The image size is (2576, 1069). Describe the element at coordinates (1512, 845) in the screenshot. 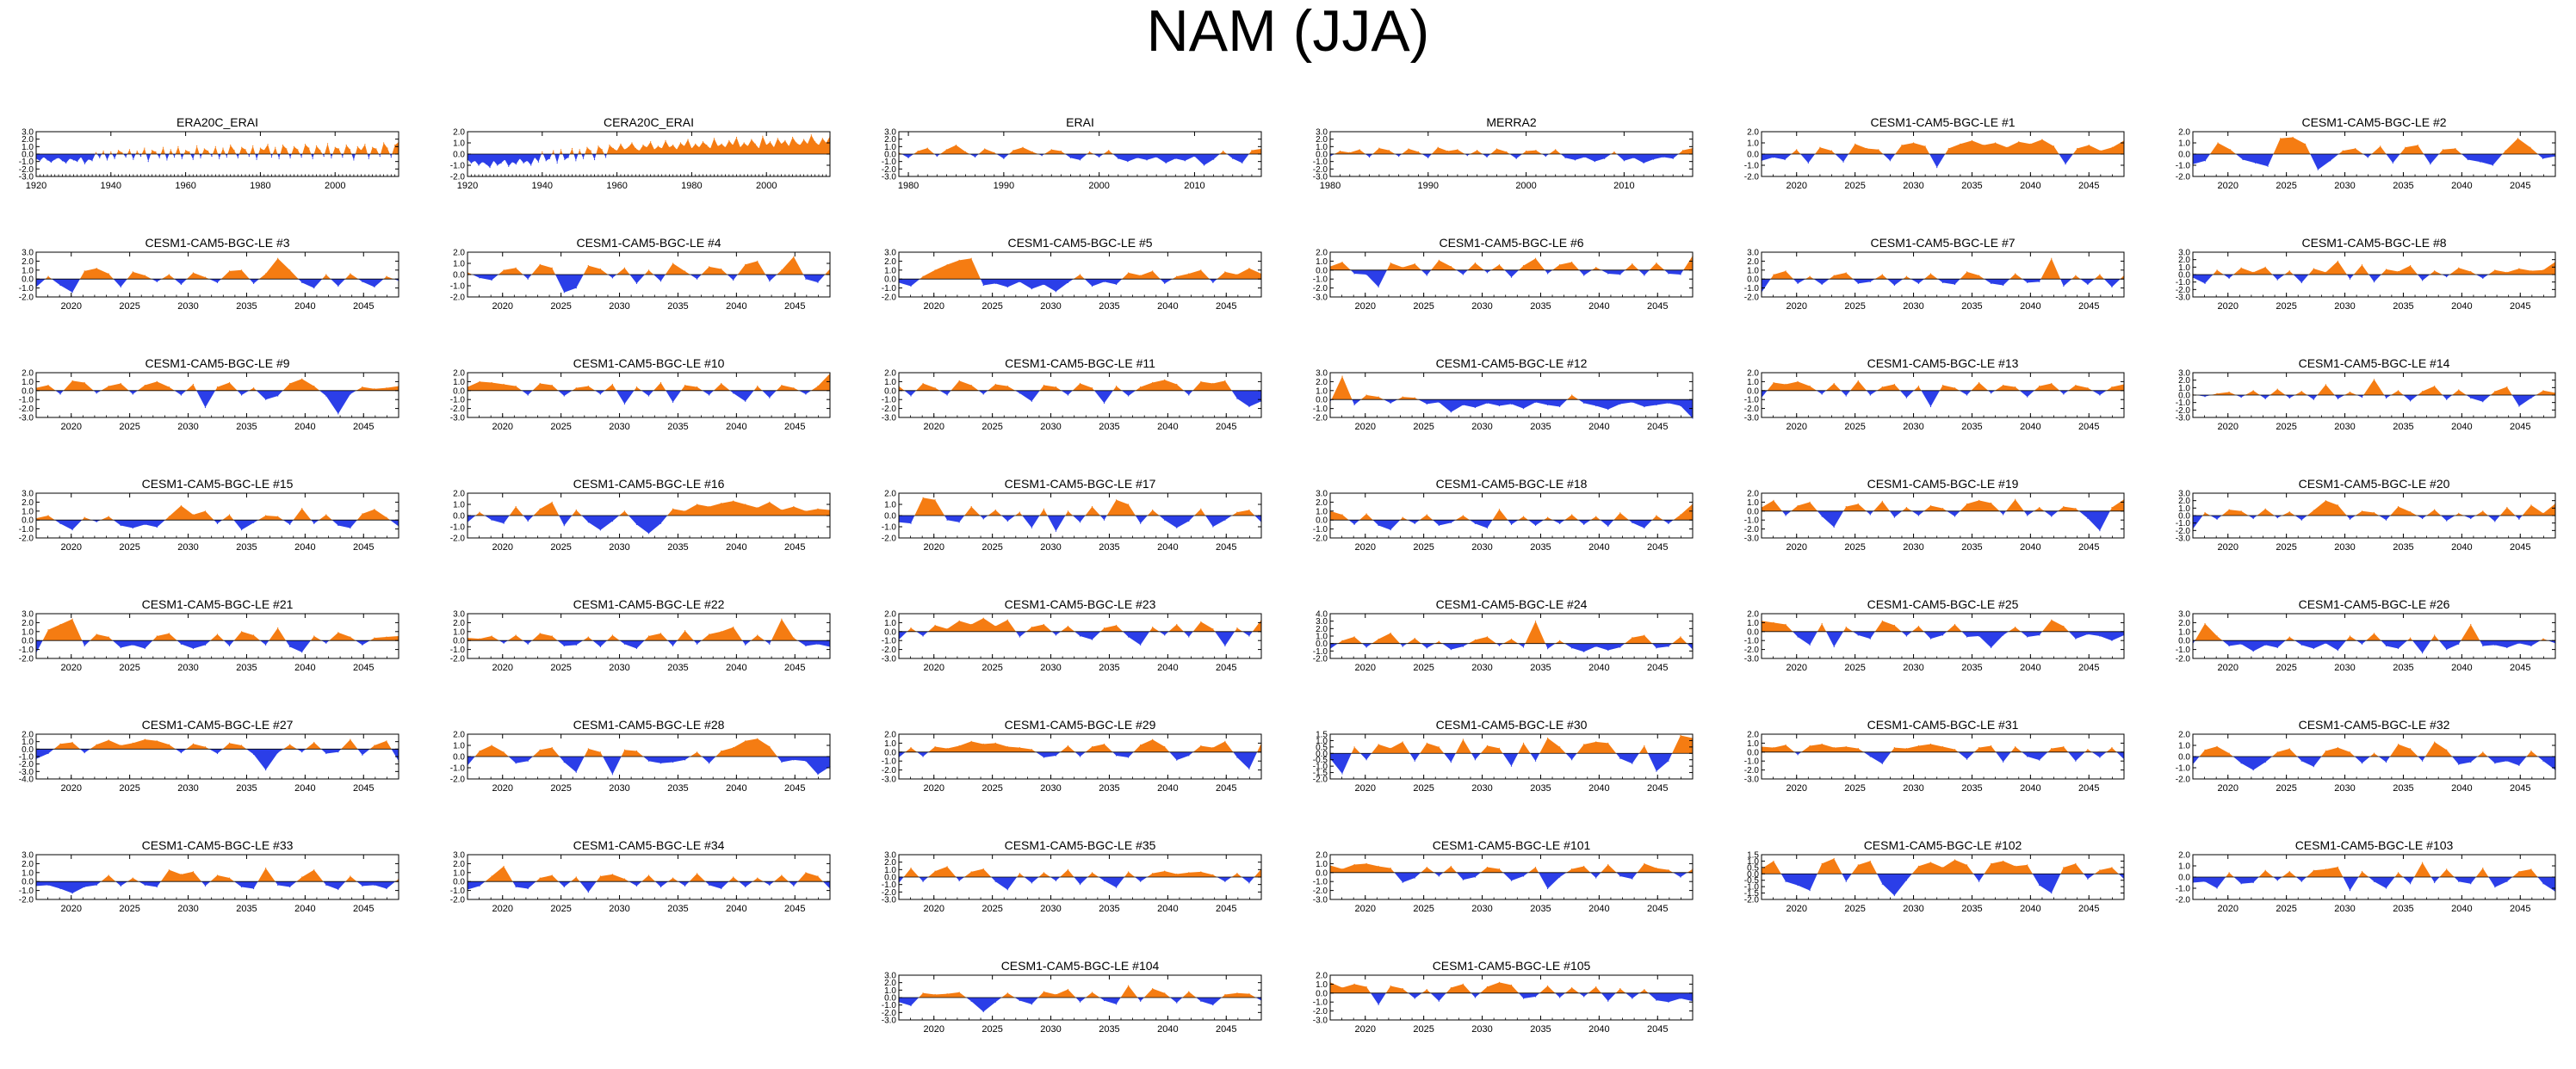

I see `panel-title: CESM1-CAM5-BGC-LE #101` at that location.